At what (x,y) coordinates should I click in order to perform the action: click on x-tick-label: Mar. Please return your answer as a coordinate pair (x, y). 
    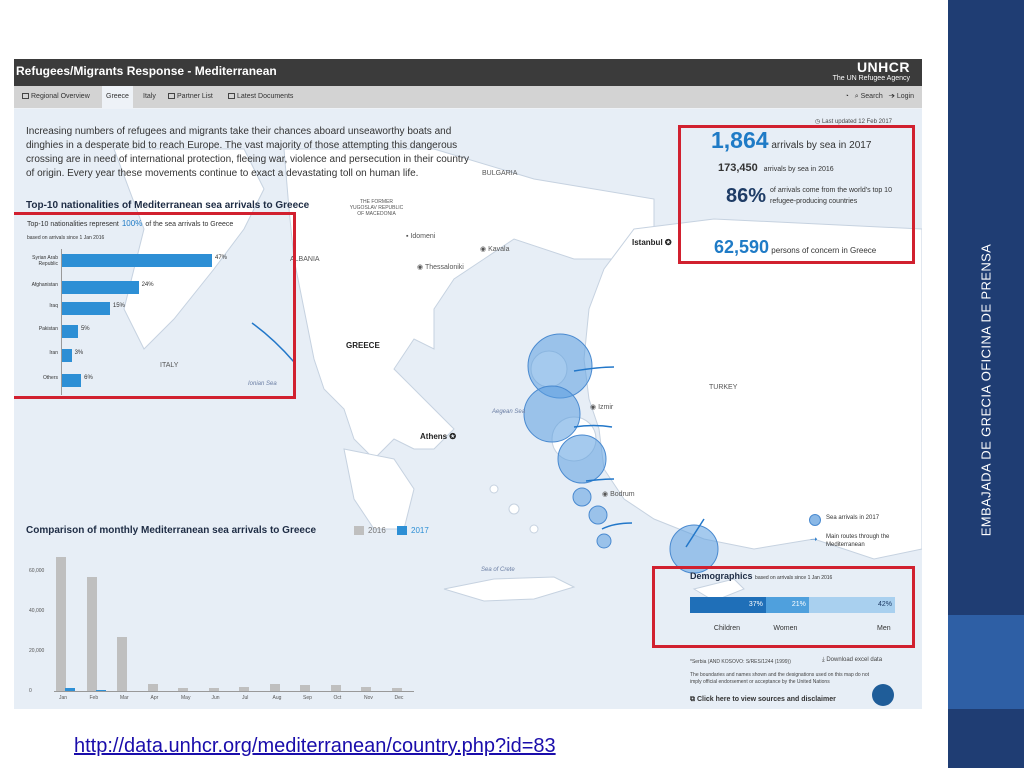
    Looking at the image, I should click on (124, 698).